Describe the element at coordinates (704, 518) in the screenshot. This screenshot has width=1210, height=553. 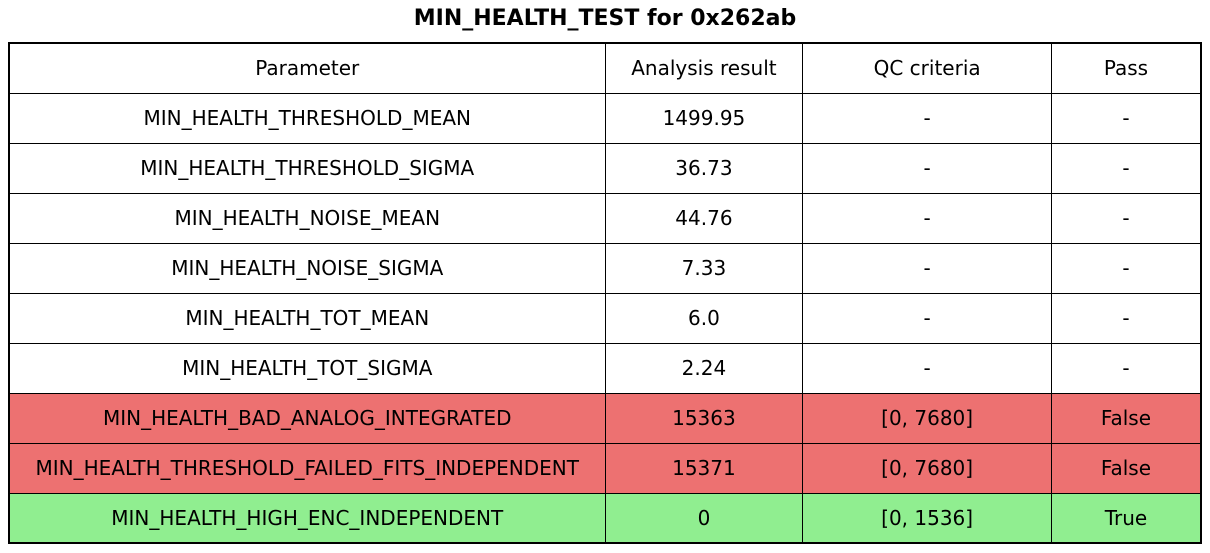
I see `analysis-result-cell: 0` at that location.